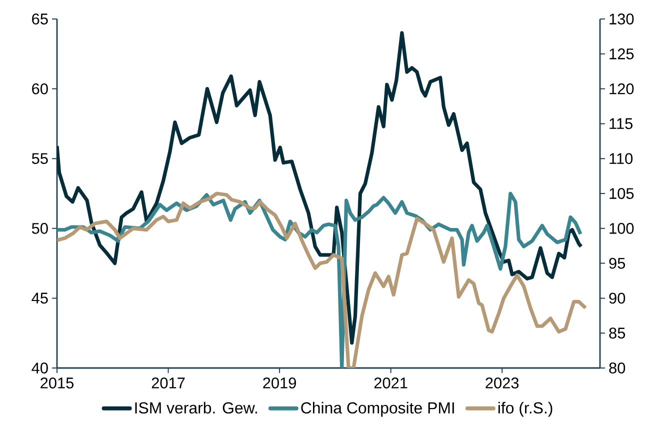 The width and height of the screenshot is (670, 439). Describe the element at coordinates (622, 88) in the screenshot. I see `y2-tick-label: 120` at that location.